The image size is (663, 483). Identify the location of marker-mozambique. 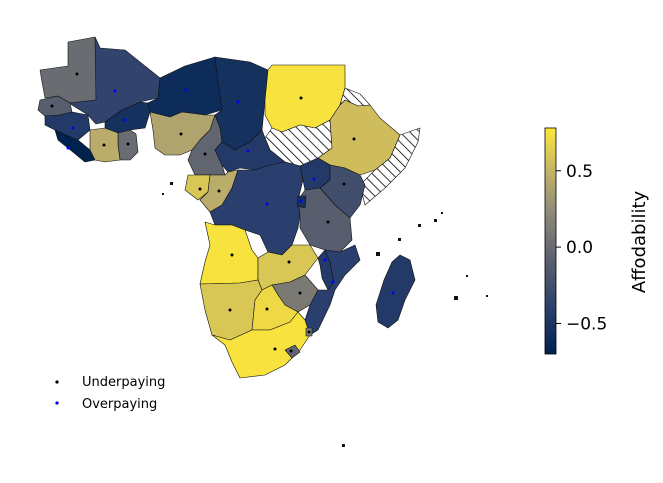
(333, 282).